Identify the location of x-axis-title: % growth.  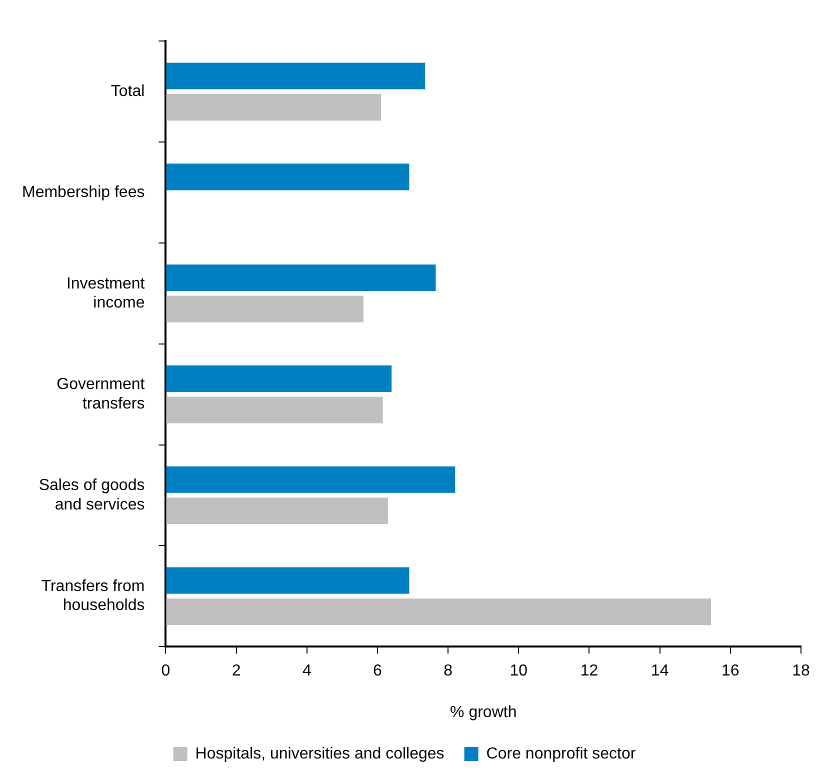
(483, 712).